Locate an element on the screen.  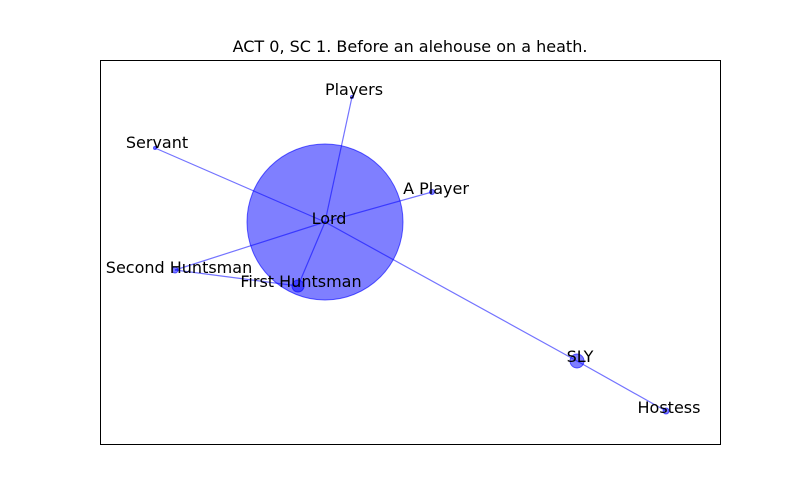
node-label-a-player: A Player is located at coordinates (436, 188).